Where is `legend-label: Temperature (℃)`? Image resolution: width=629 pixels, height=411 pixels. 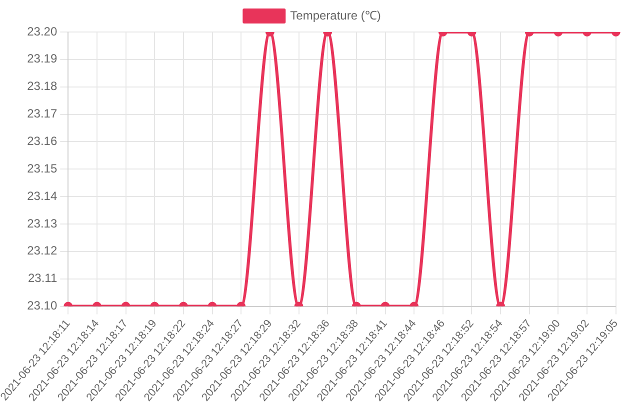 legend-label: Temperature (℃) is located at coordinates (335, 15).